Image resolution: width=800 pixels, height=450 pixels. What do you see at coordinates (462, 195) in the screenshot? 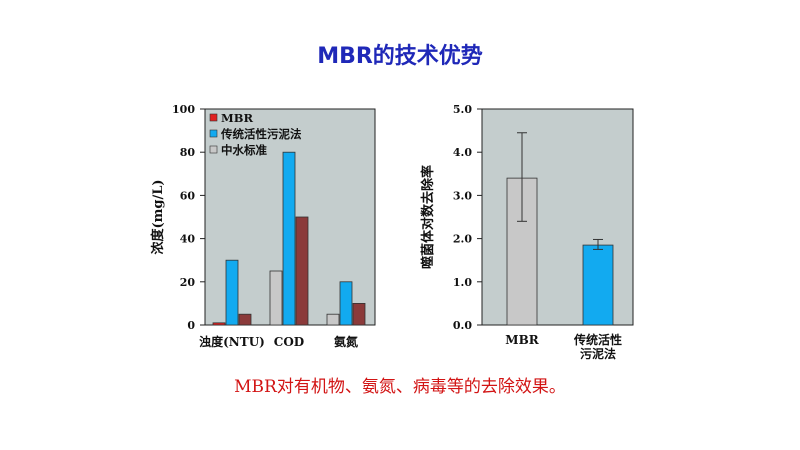
I see `y-tick-label: 3.0` at bounding box center [462, 195].